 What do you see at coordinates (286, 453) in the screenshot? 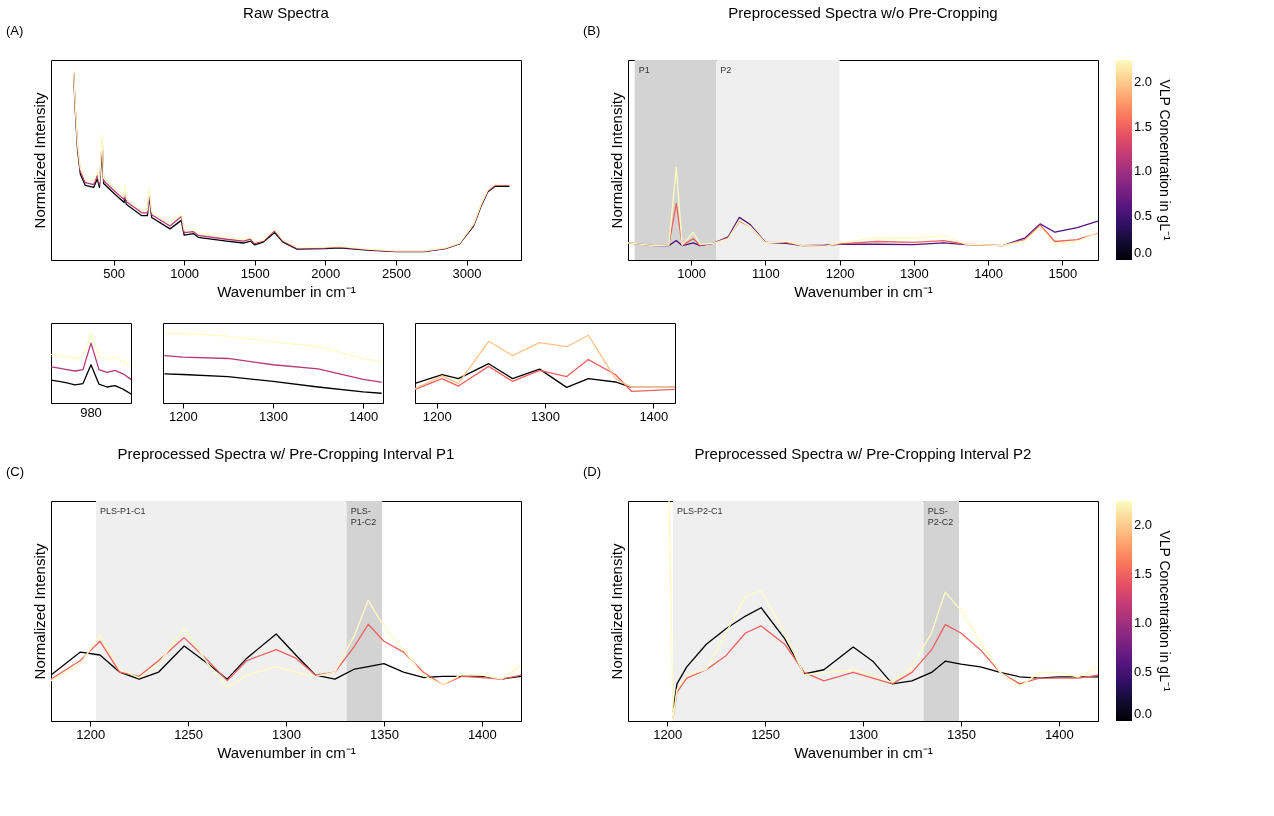
I see `chart-title: Preprocessed Spectra w/ Pre-Cropping Interval P1` at bounding box center [286, 453].